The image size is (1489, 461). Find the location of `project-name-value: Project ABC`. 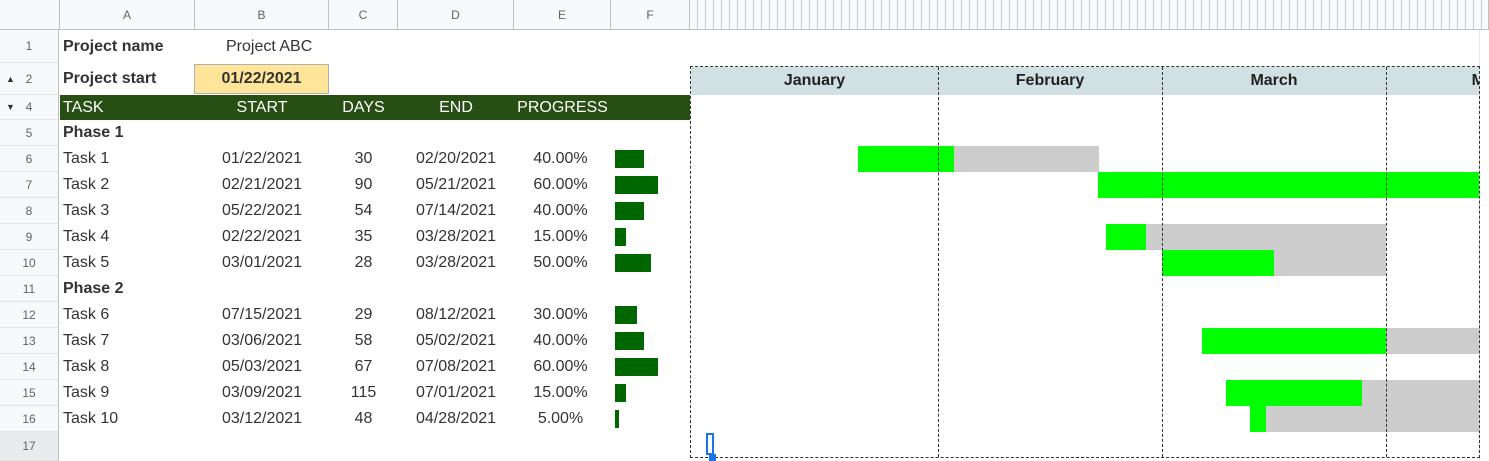

project-name-value: Project ABC is located at coordinates (269, 46).